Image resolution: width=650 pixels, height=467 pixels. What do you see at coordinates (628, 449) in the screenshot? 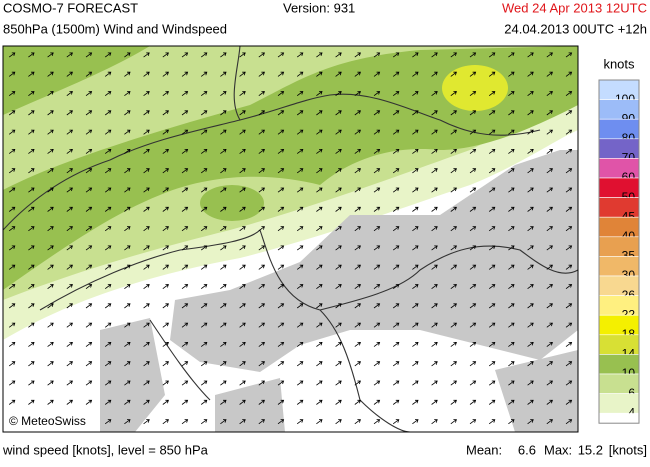
I see `unit: [knots]` at bounding box center [628, 449].